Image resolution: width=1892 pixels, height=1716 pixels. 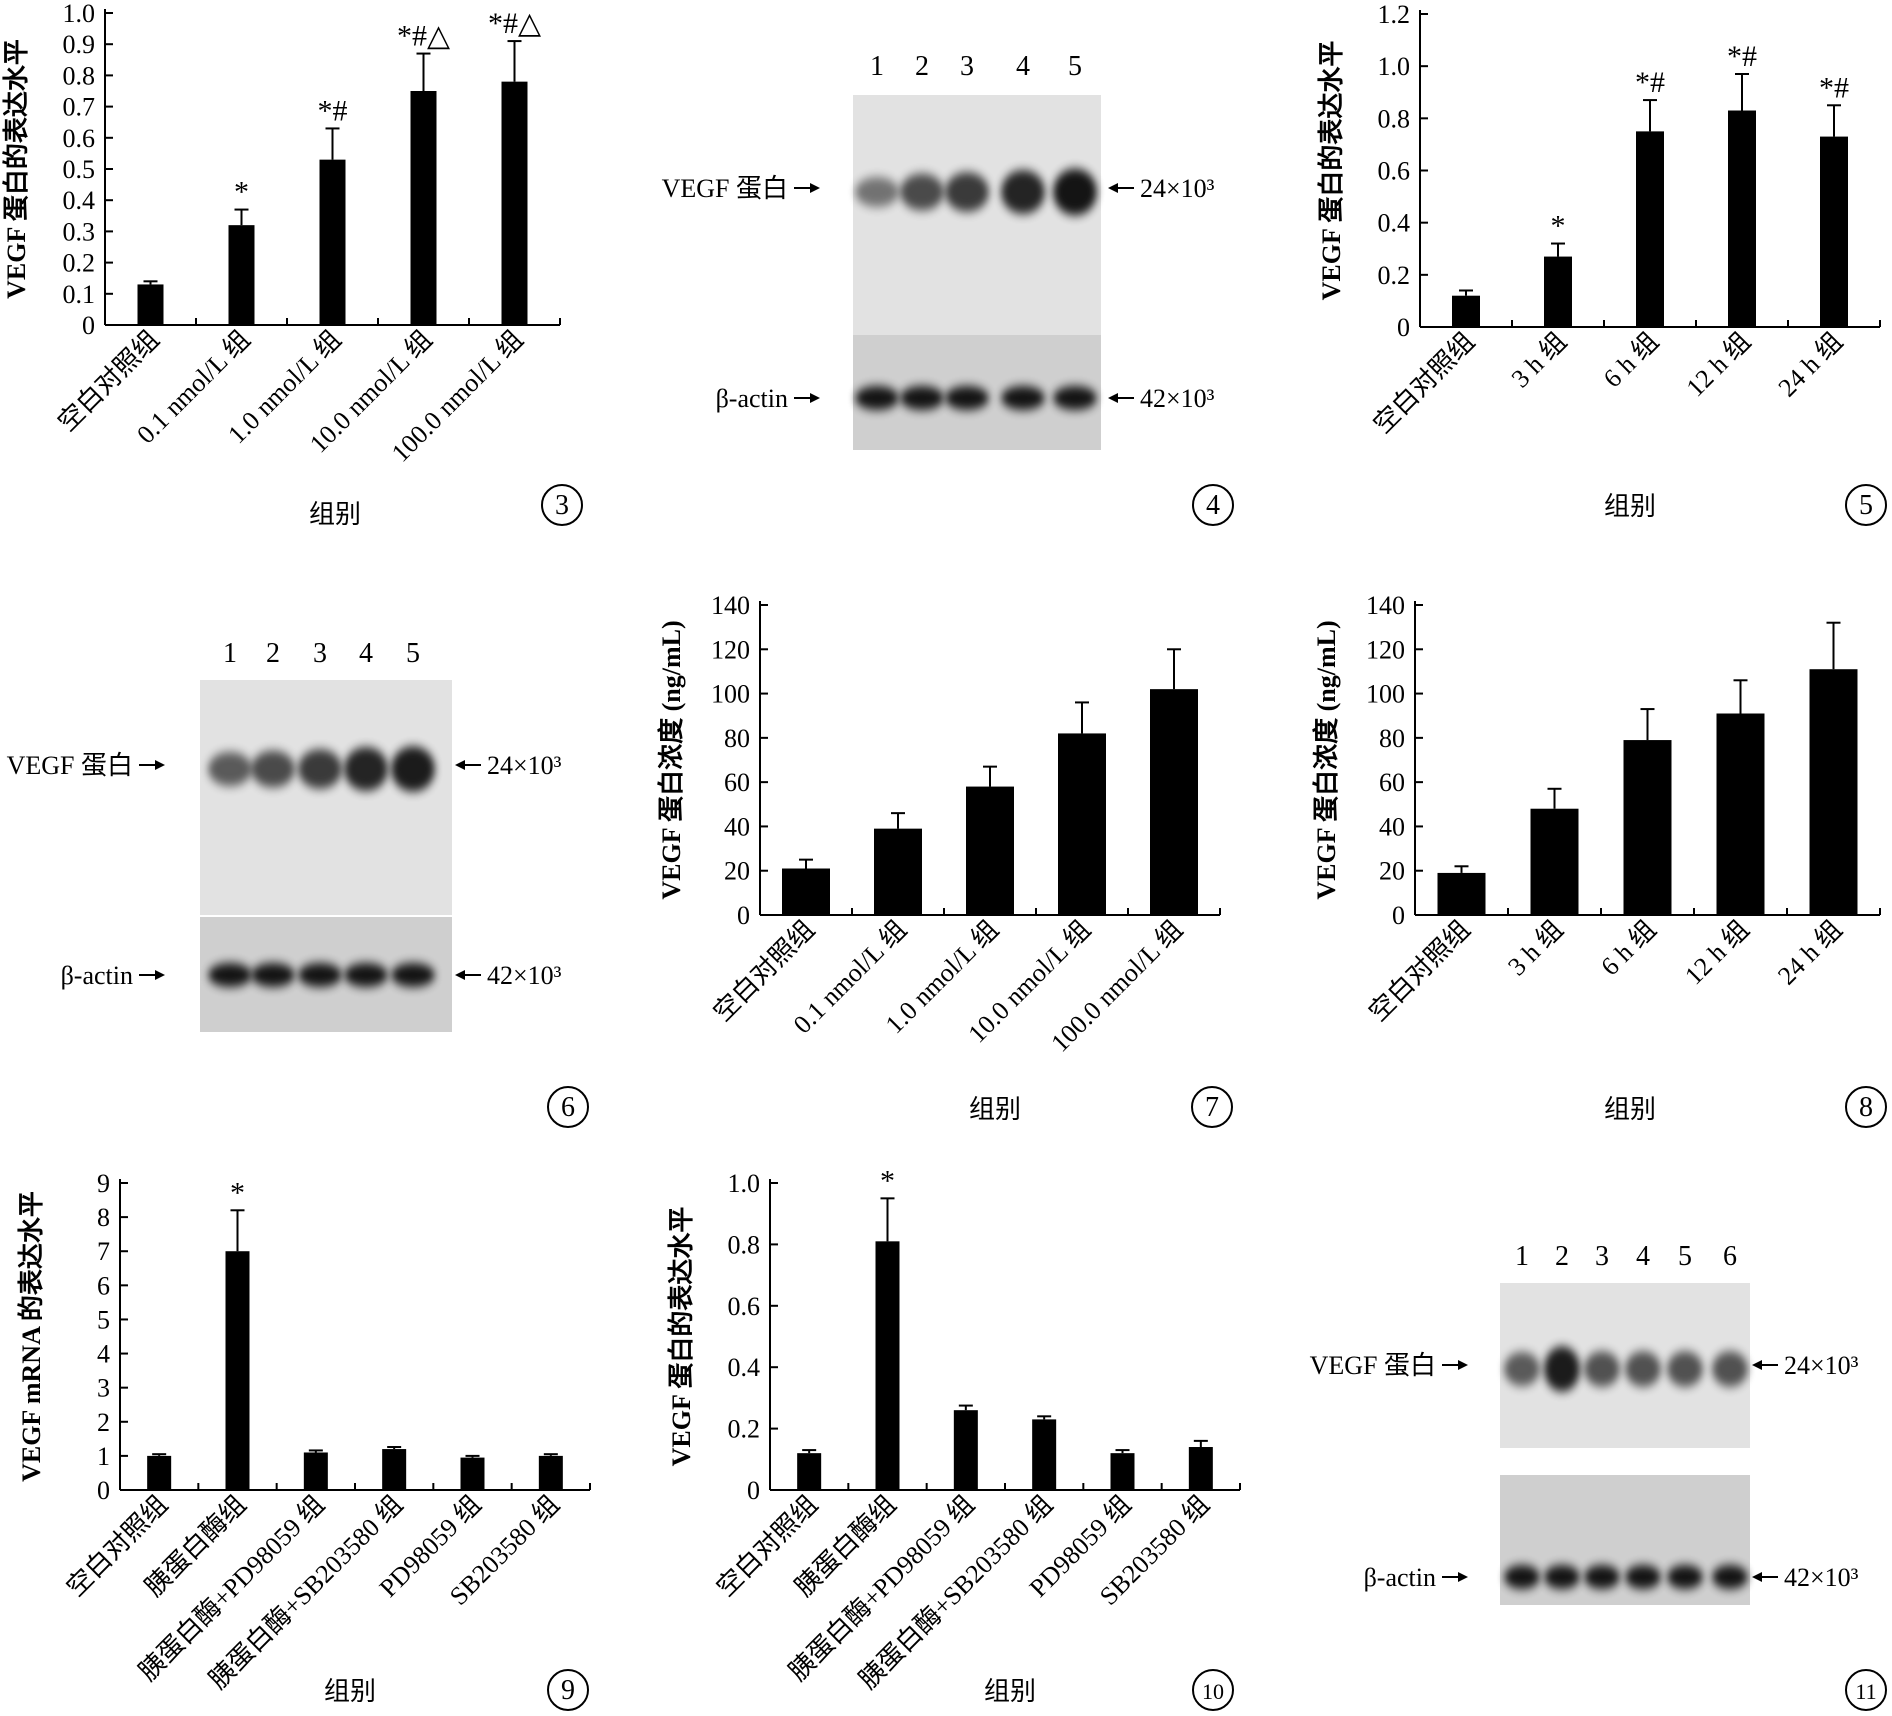 I want to click on y-tick-label: 120, so click(x=1385, y=649).